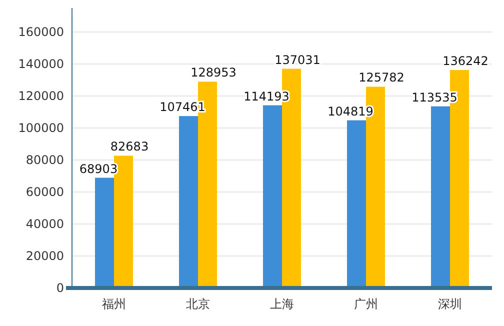  I want to click on x-tick-label: 北京, so click(198, 304).